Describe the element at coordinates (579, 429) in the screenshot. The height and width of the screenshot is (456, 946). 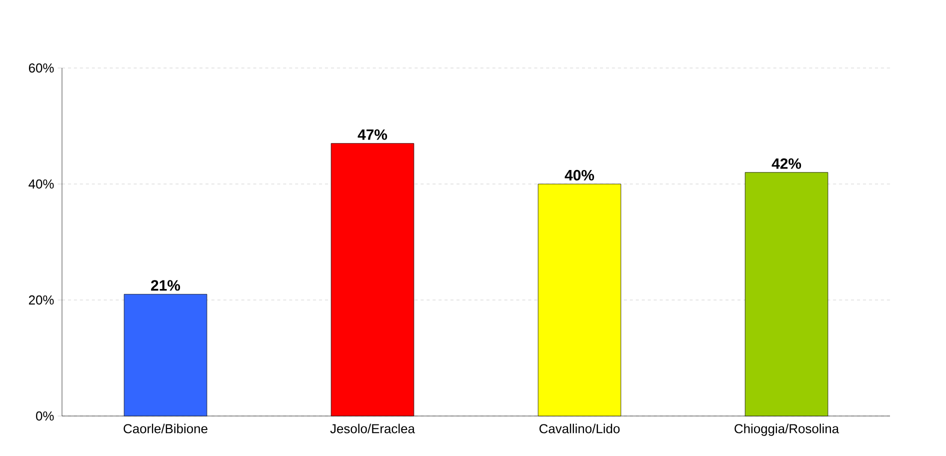
I see `x-tick-label: Cavallino/Lido` at that location.